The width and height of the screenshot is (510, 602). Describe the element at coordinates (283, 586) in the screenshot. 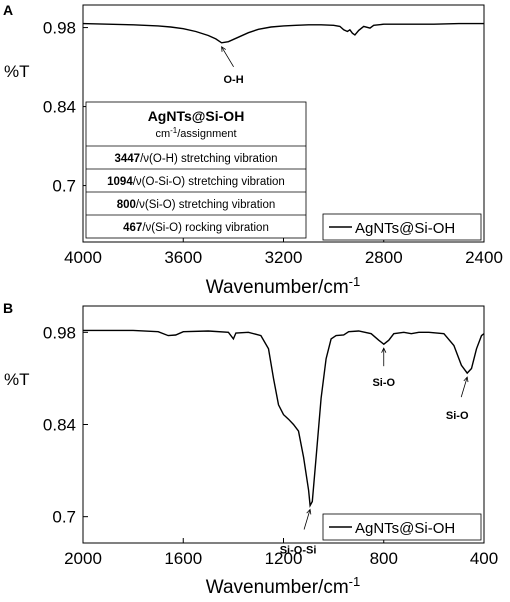

I see `panel-b-xlabel: Wavenumber/cm-1` at that location.